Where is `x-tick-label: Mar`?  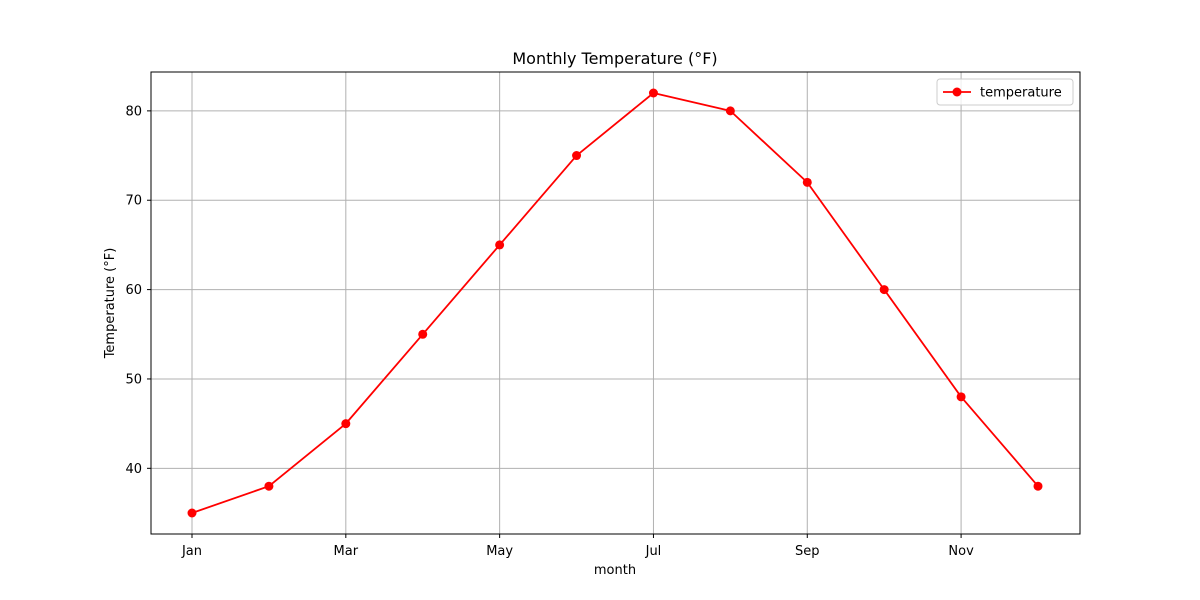 x-tick-label: Mar is located at coordinates (346, 551).